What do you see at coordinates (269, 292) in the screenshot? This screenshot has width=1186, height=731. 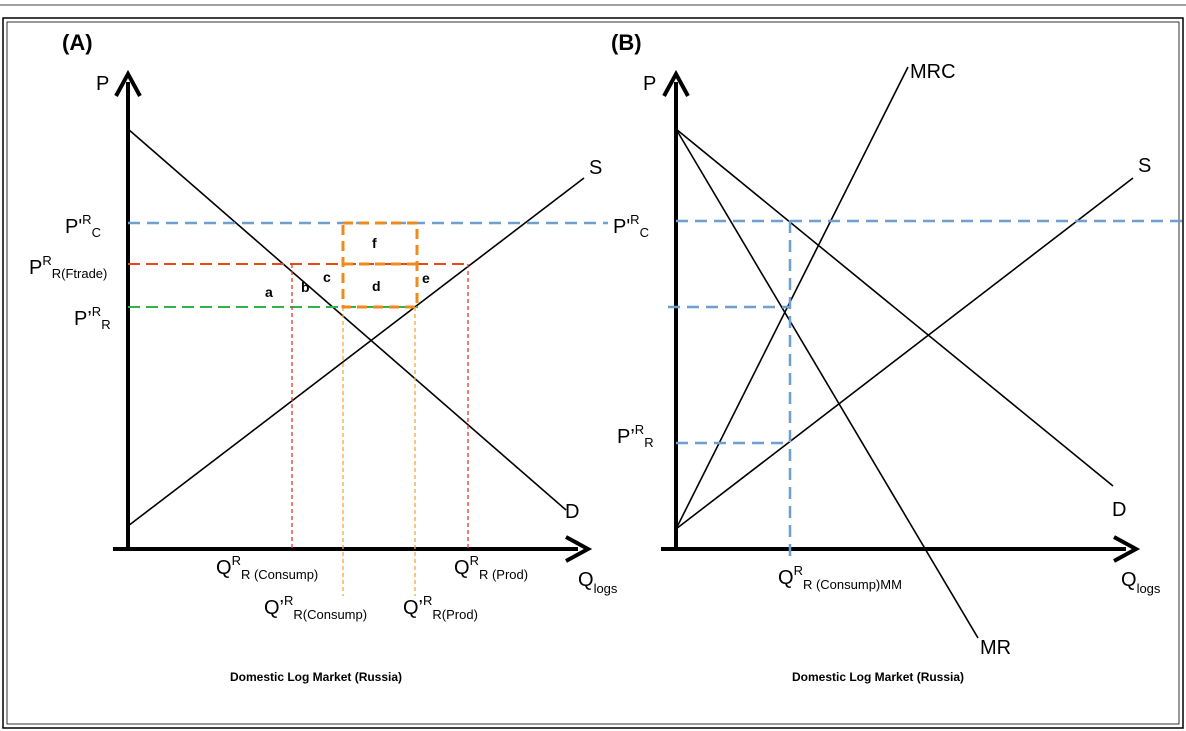 I see `panel-a-area-a: a` at bounding box center [269, 292].